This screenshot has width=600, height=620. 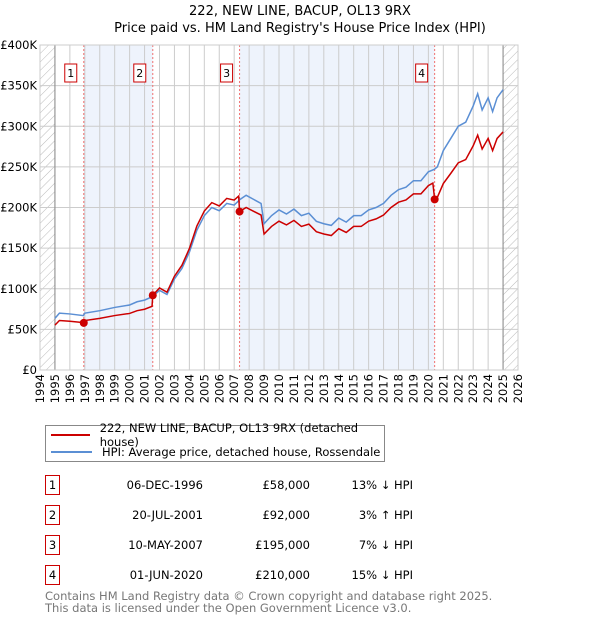 I want to click on x-tick-label: 2002, so click(x=160, y=388).